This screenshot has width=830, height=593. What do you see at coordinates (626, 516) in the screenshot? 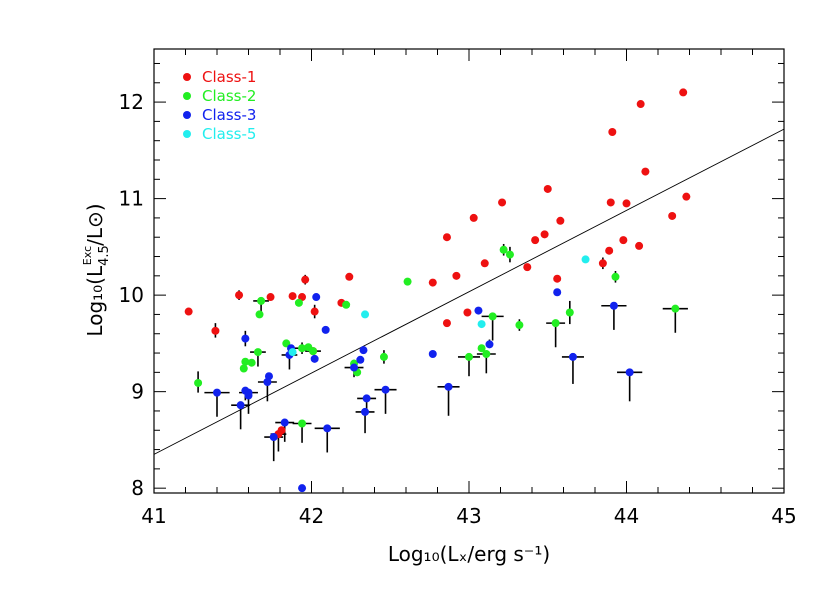
I see `x-tick-label: 44` at bounding box center [626, 516].